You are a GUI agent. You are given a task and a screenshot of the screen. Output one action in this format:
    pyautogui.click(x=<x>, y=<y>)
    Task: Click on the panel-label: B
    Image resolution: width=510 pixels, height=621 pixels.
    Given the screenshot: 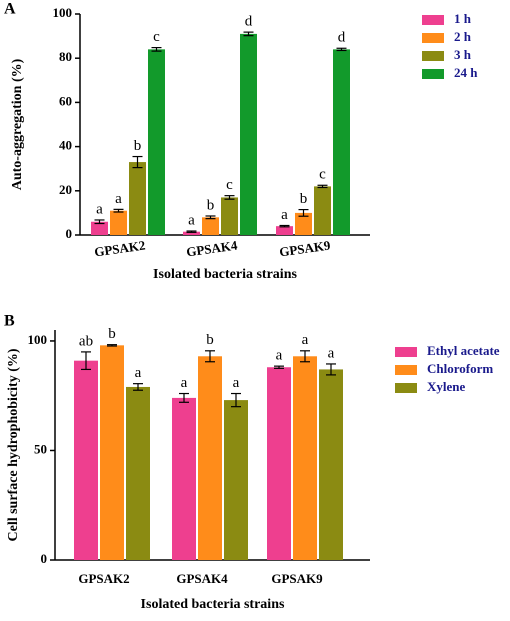 What is the action you would take?
    pyautogui.click(x=9, y=321)
    